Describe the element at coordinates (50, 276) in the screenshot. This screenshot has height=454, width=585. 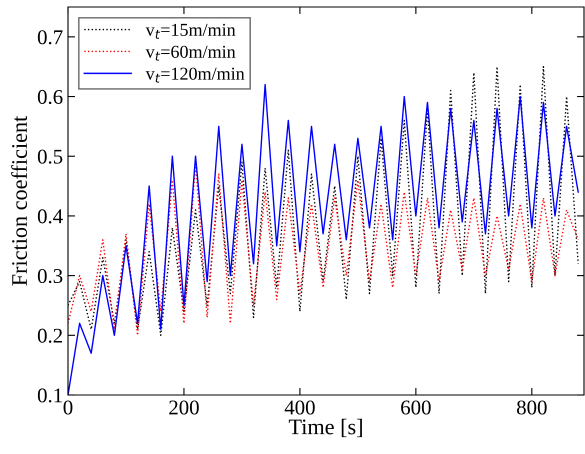
I see `y-tick-label: 0.3` at that location.